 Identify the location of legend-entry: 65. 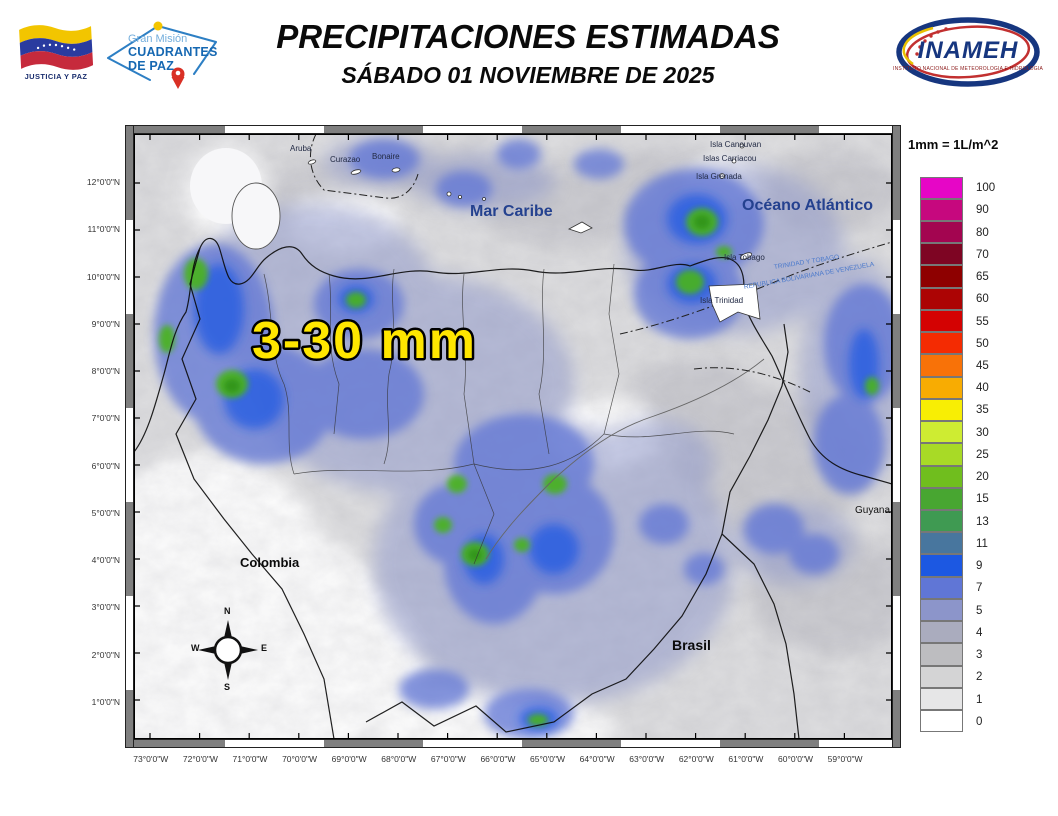
(957, 276).